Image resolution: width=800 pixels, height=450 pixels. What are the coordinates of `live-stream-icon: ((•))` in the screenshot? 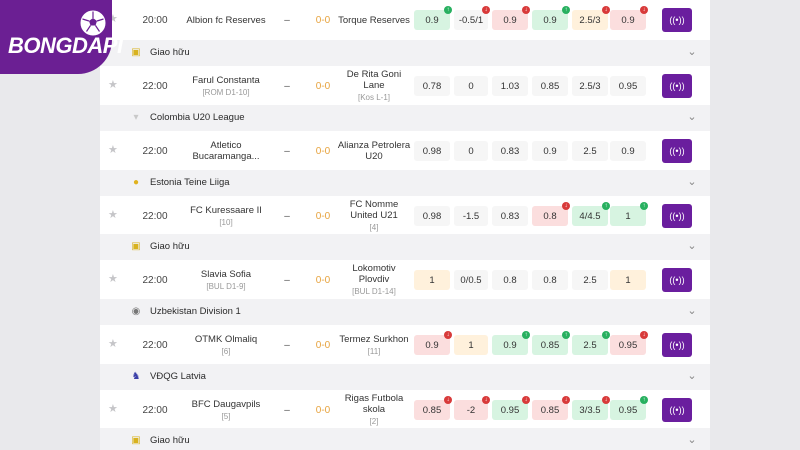 It's located at (677, 280).